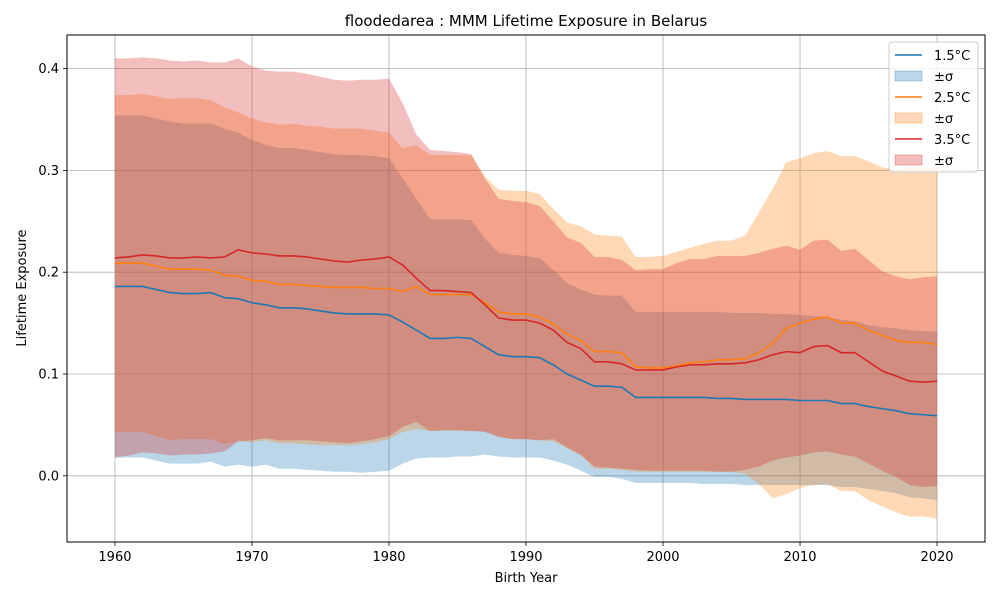  I want to click on y-tick-label: 0.1, so click(48, 375).